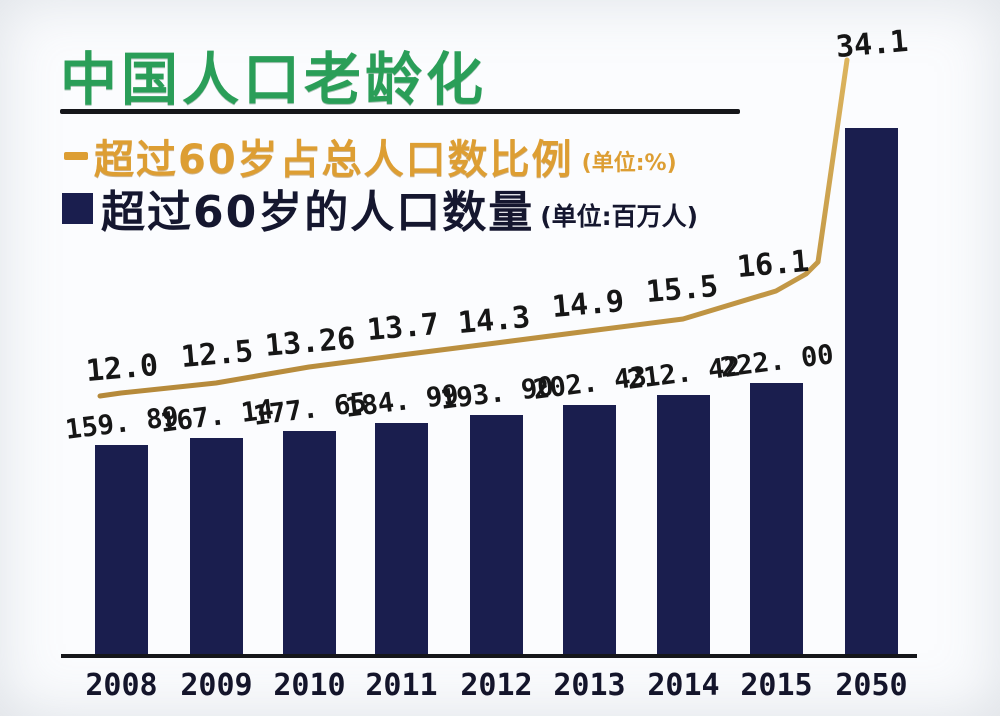 The image size is (1000, 716). I want to click on bar-2013, so click(589, 529).